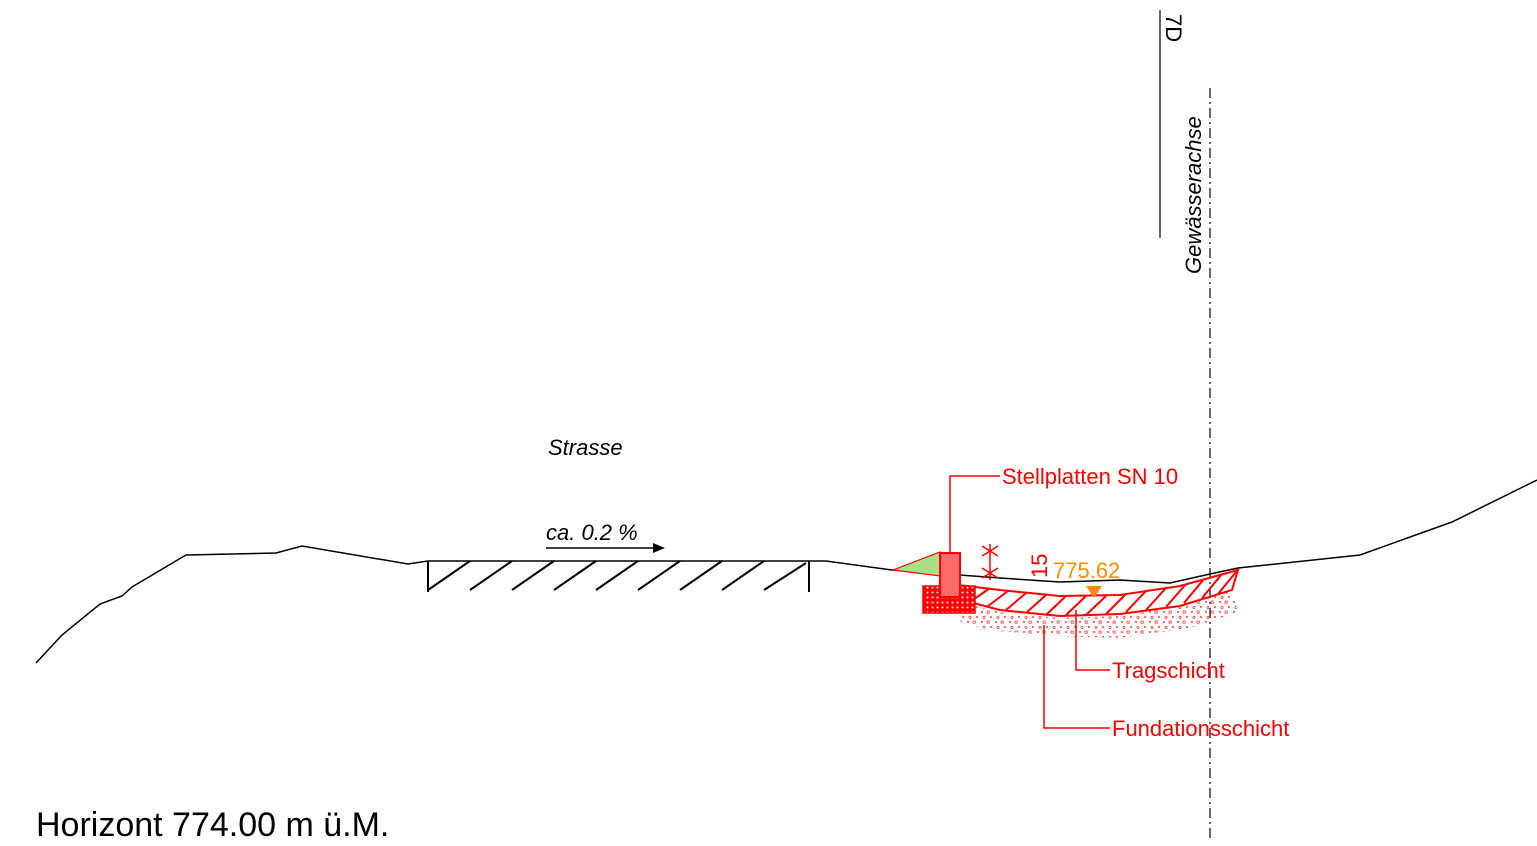 The image size is (1537, 846). I want to click on slope-arrow, so click(605, 548).